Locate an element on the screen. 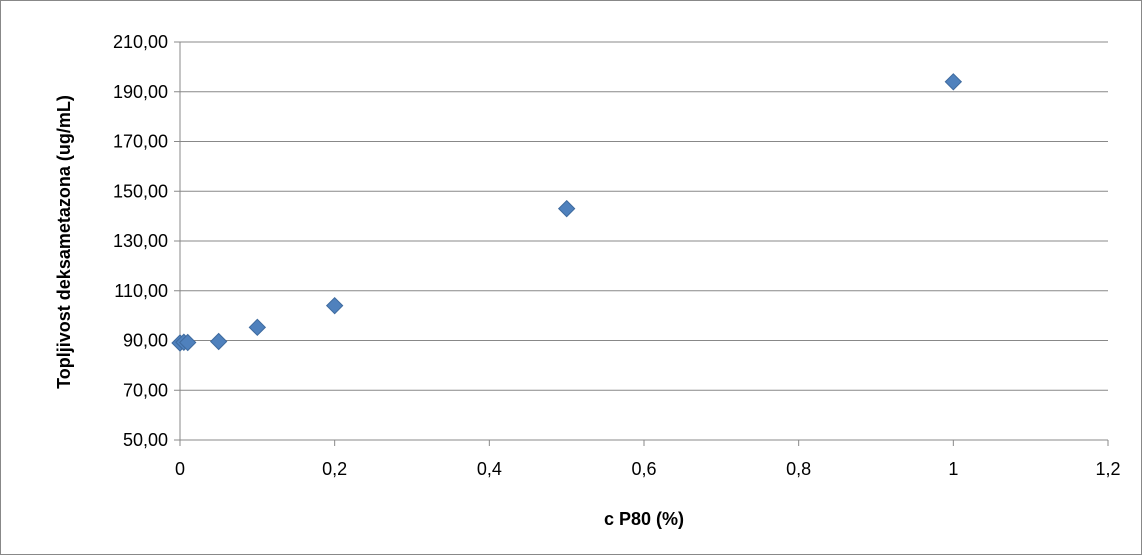 This screenshot has height=560, width=1142. x-tick-label: 0,6 is located at coordinates (643, 469).